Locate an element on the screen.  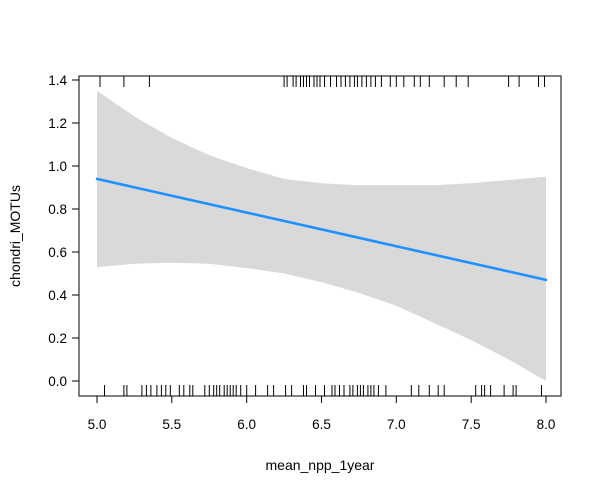
x-tick-label: 5.5 is located at coordinates (171, 424).